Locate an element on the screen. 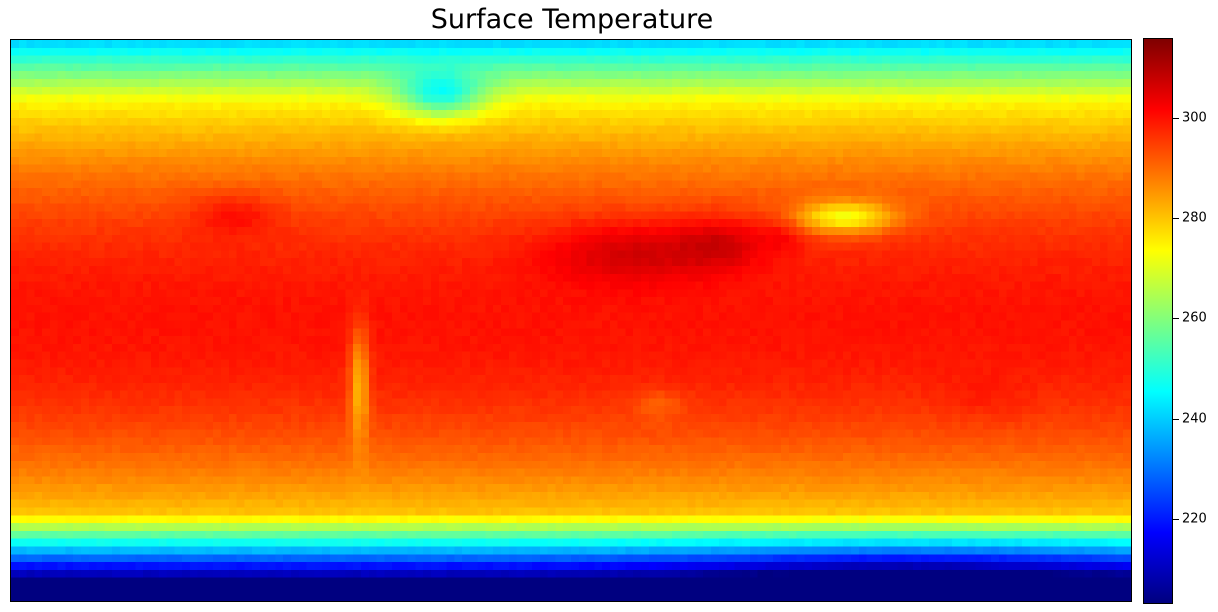 The width and height of the screenshot is (1218, 612). colorbar-ticks: 220 240 260 280 300 is located at coordinates (1195, 321).